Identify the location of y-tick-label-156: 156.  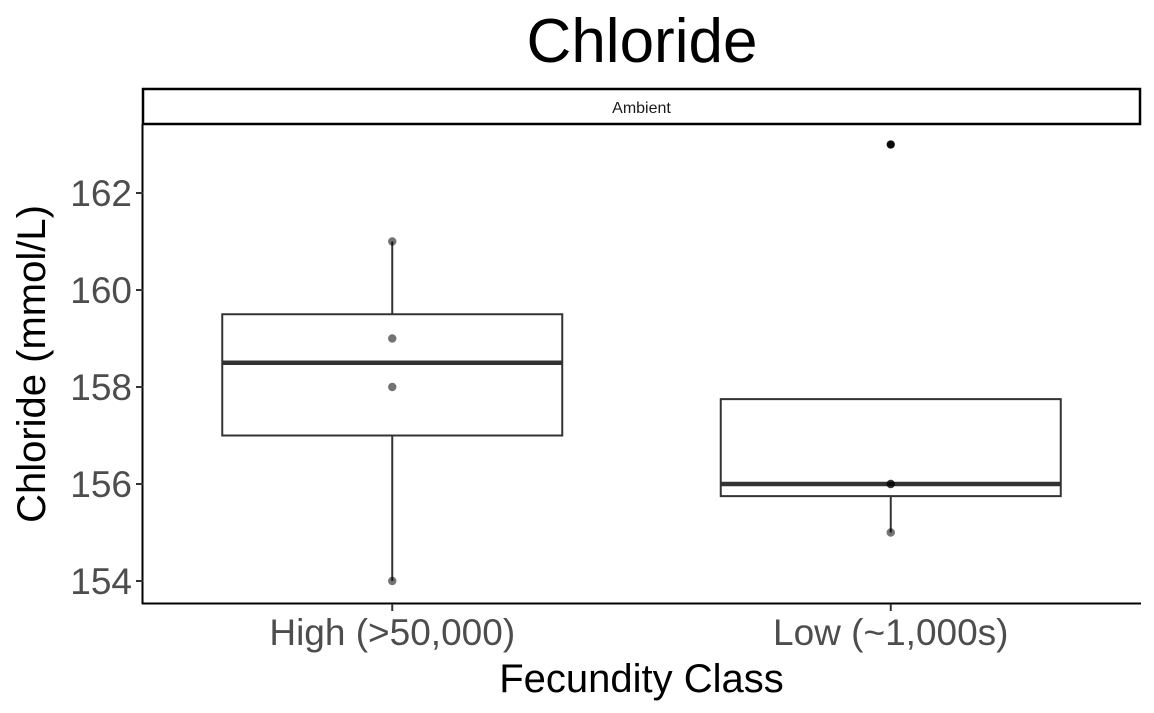
(101, 484).